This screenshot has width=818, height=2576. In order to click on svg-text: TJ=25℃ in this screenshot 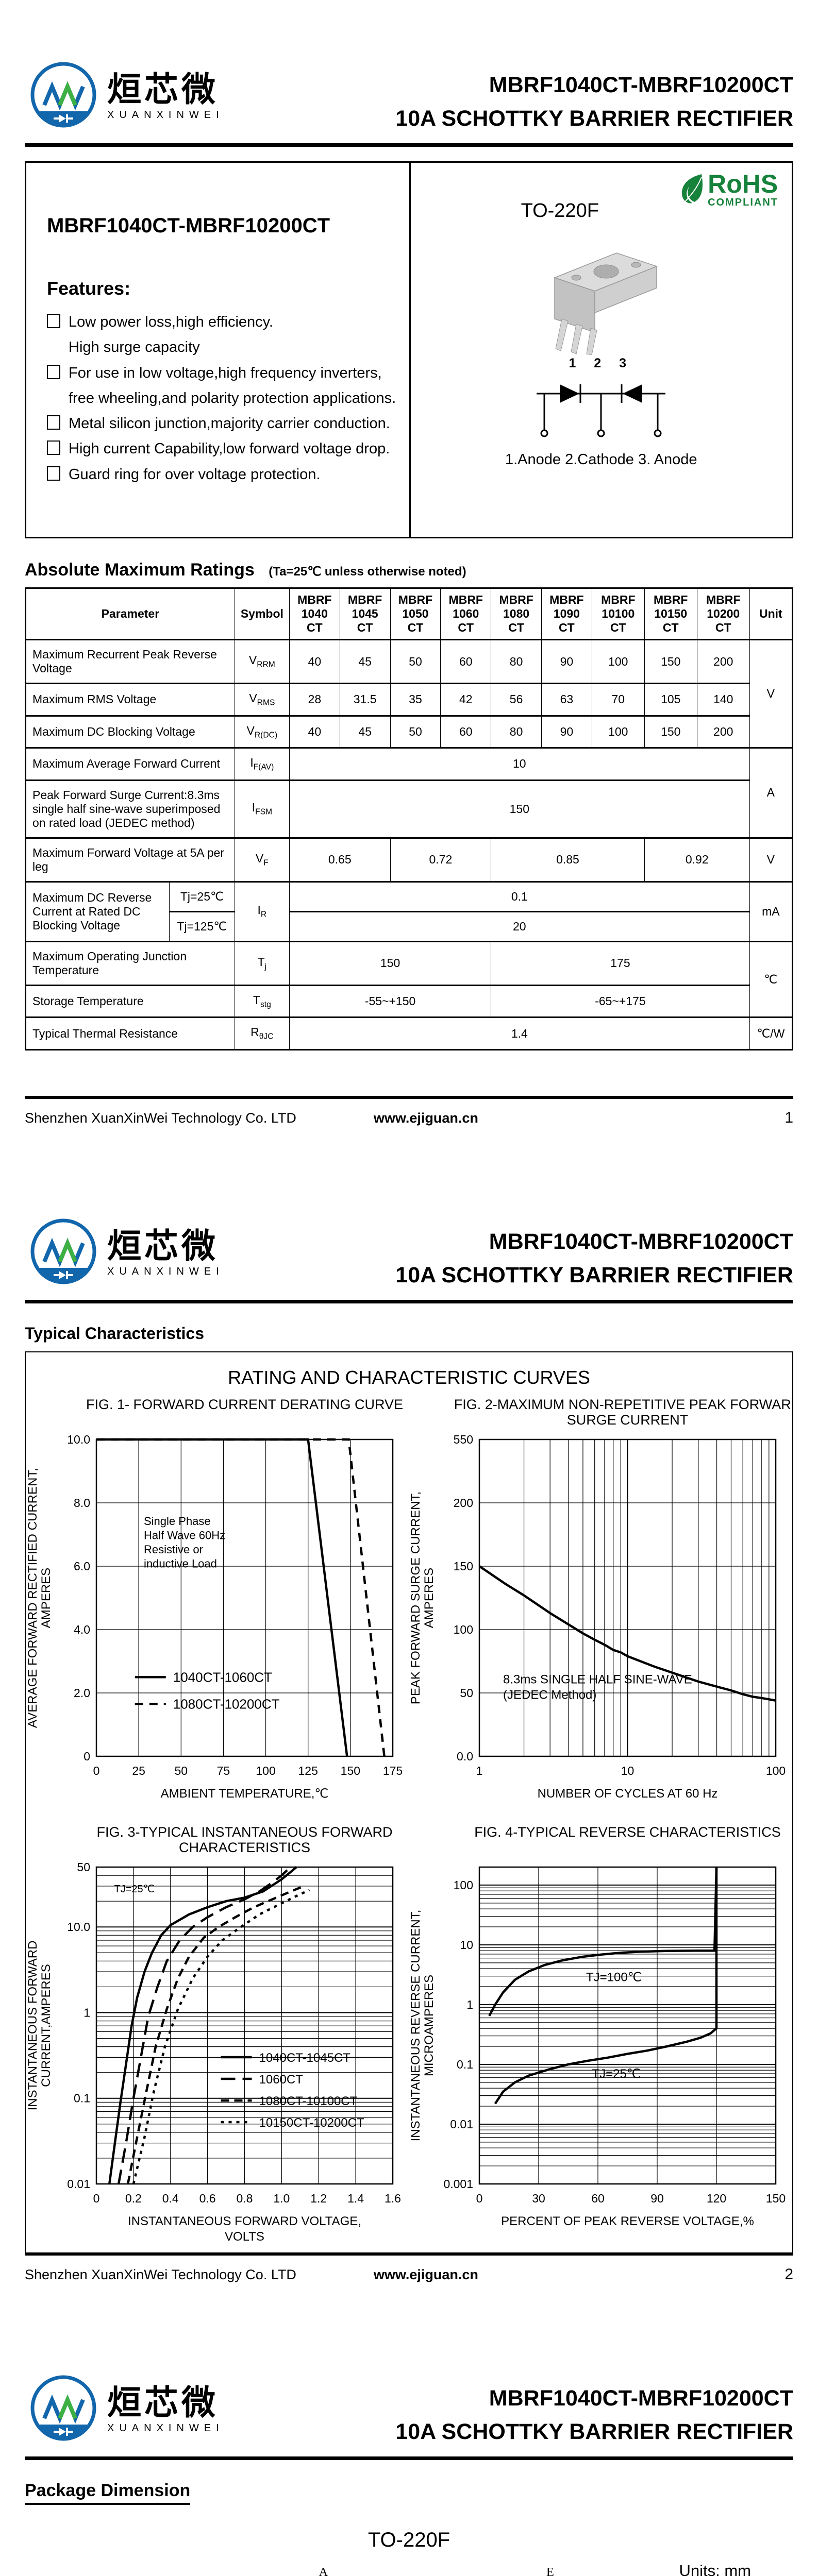, I will do `click(616, 2074)`.